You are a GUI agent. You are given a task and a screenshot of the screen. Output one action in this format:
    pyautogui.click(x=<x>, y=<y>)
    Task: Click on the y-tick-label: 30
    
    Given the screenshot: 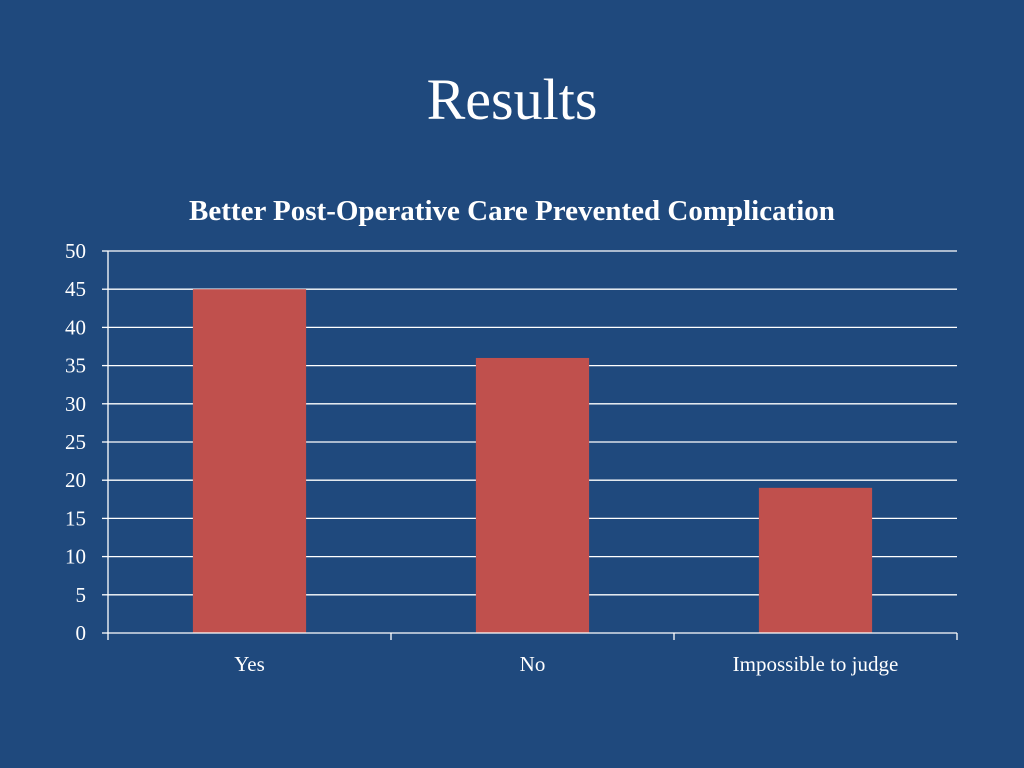 What is the action you would take?
    pyautogui.click(x=75, y=404)
    